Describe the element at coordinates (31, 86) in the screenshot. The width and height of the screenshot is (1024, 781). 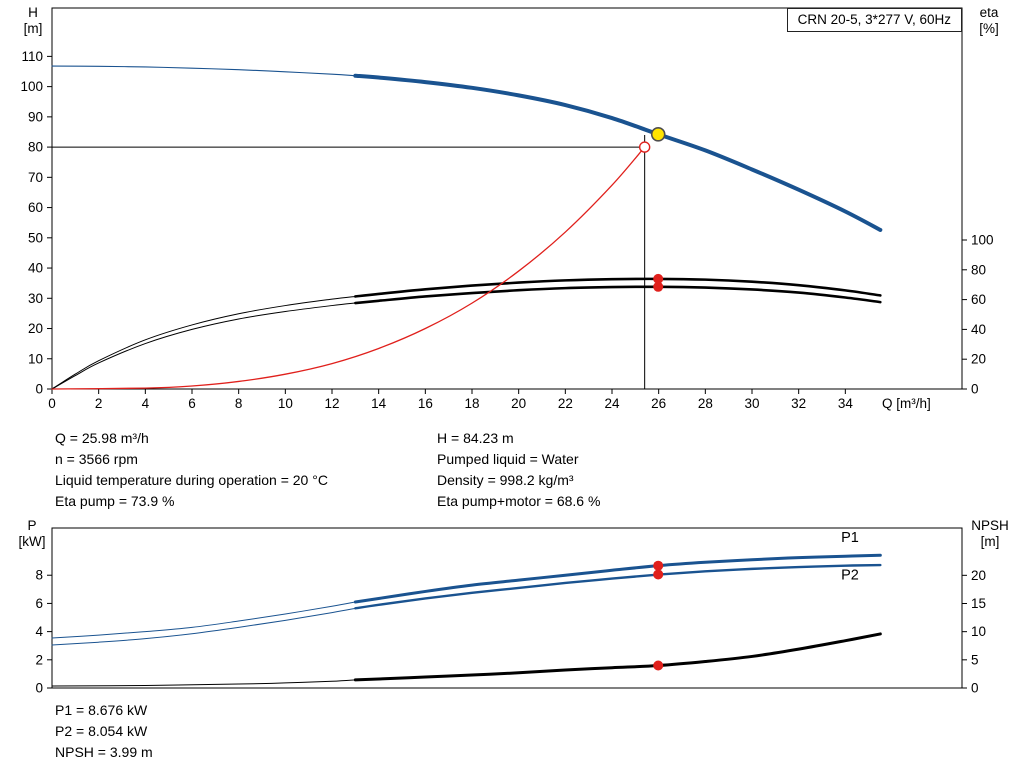
I see `y-tick-left-label: 100` at that location.